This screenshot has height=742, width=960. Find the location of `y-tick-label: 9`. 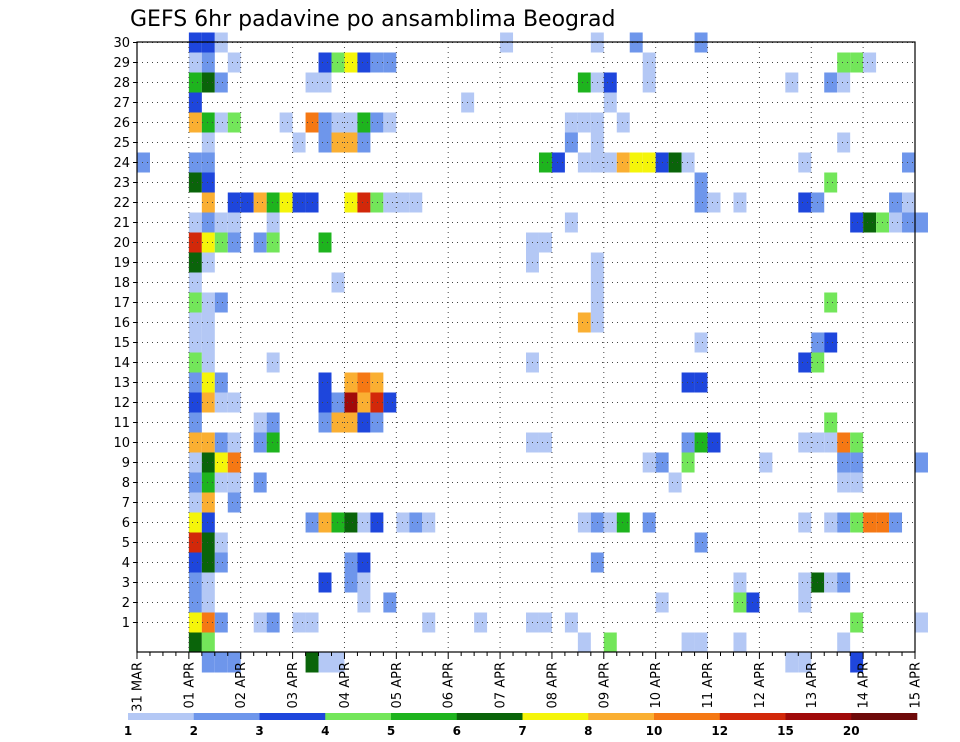

y-tick-label: 9 is located at coordinates (126, 463).